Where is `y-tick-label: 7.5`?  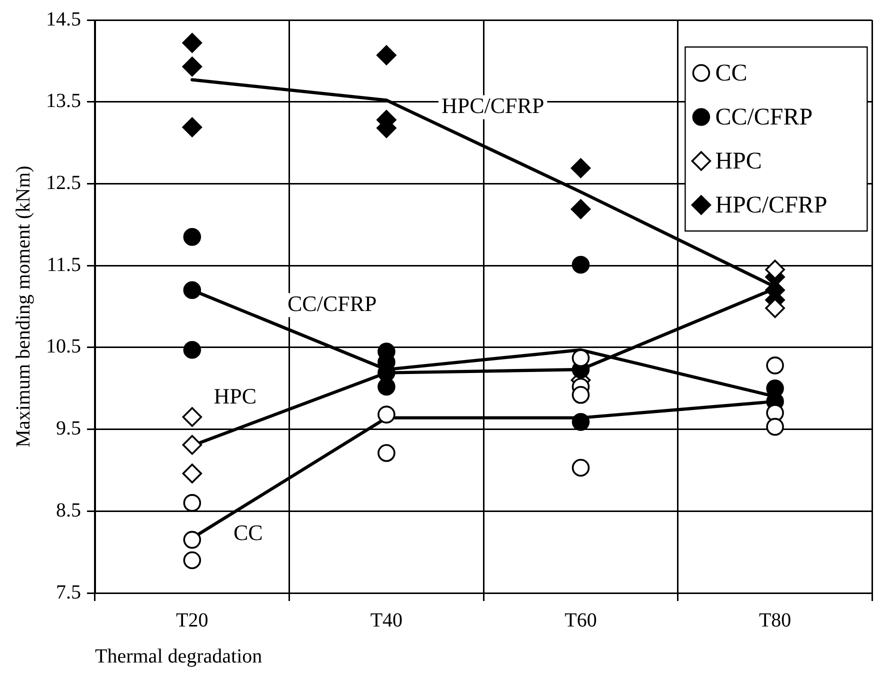 y-tick-label: 7.5 is located at coordinates (68, 592).